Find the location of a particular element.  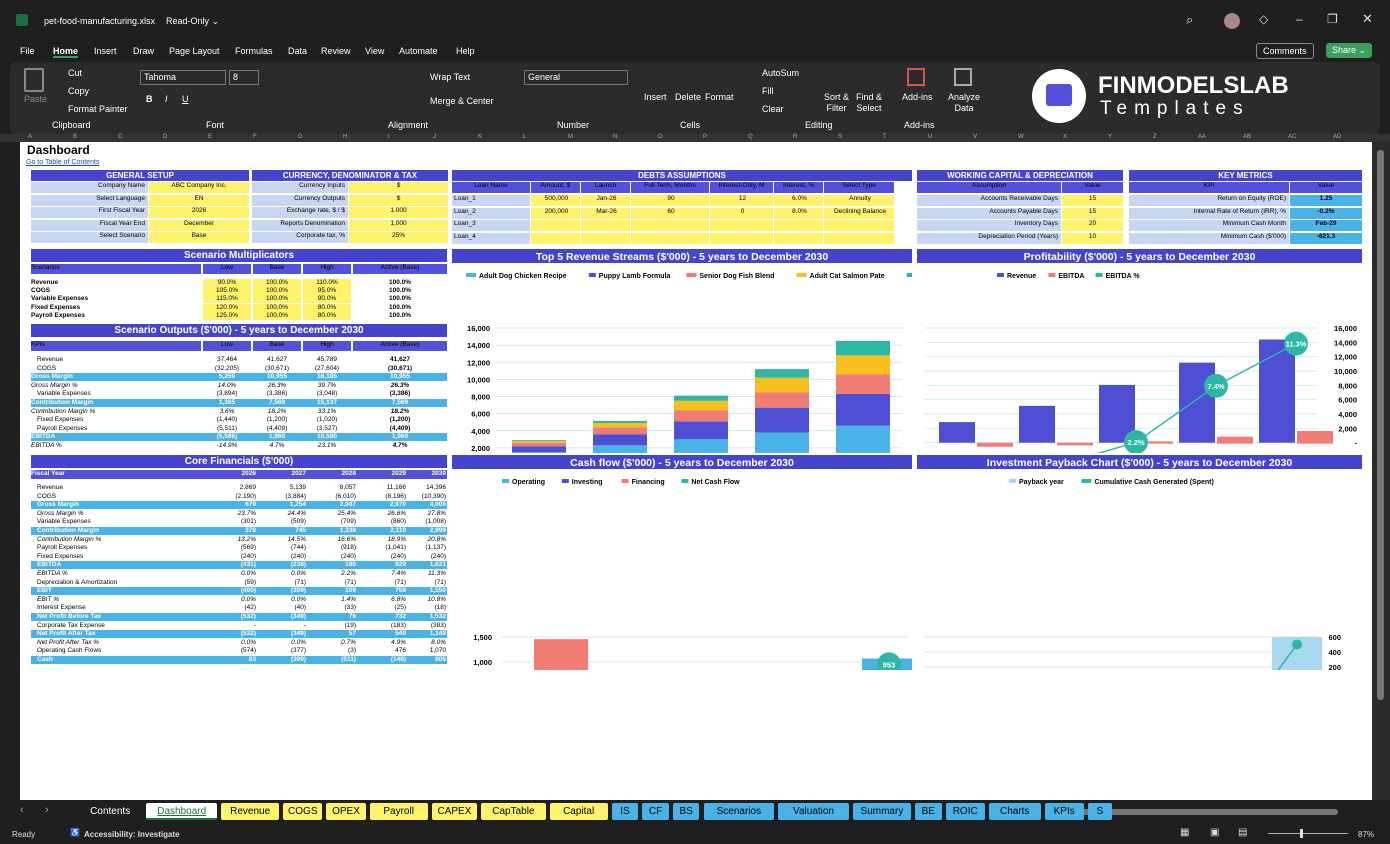

paste-icon is located at coordinates (34, 80).